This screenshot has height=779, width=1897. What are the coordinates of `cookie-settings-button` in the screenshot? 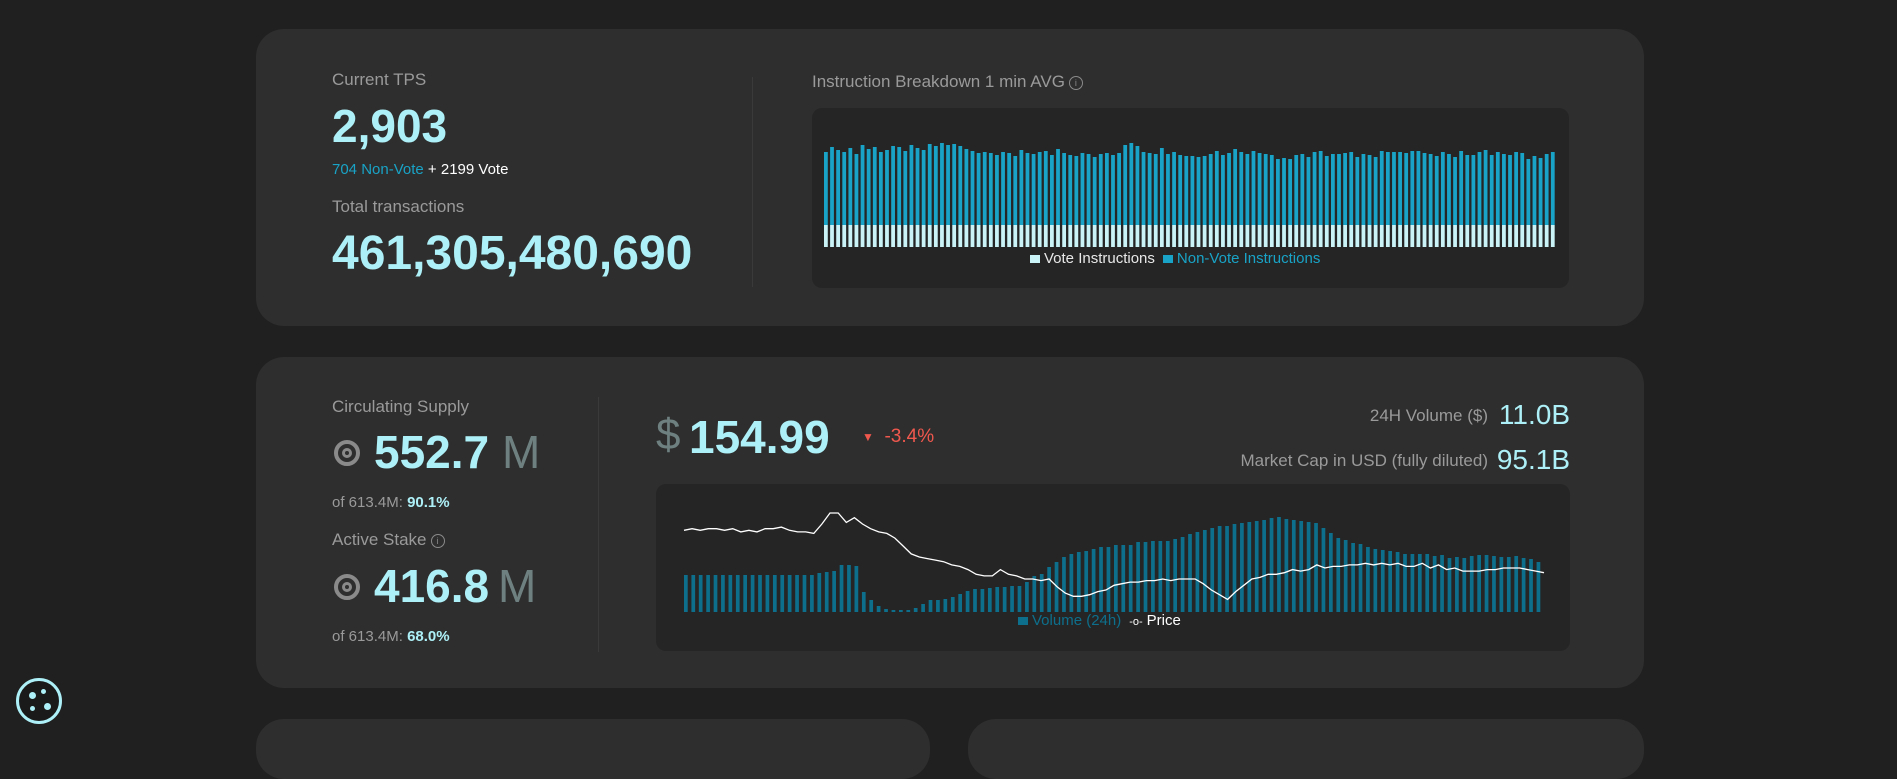 It's located at (39, 701).